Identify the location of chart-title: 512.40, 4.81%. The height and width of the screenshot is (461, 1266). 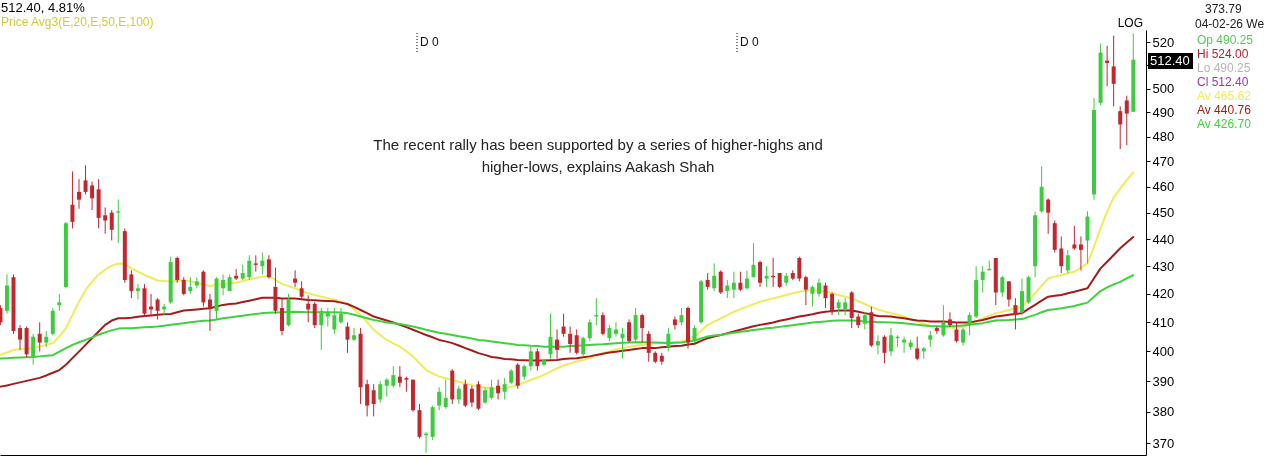
(43, 7).